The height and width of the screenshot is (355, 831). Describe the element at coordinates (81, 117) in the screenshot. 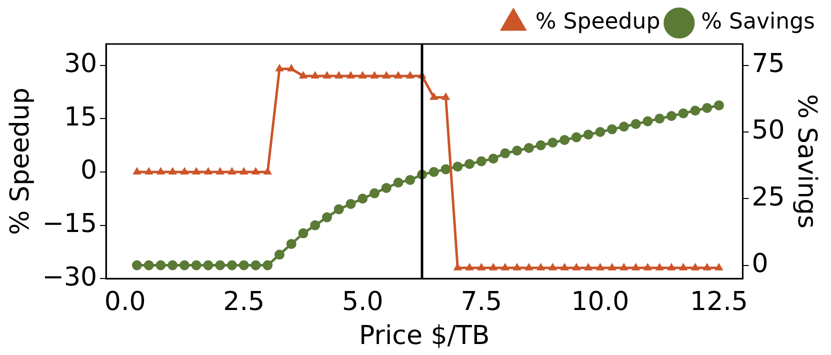

I see `y-tick-label: 15` at that location.